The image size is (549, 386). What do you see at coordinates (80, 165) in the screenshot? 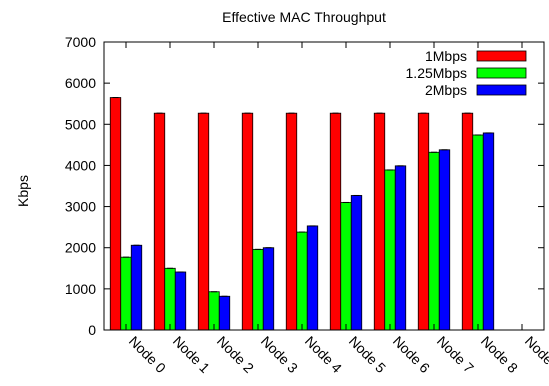
I see `y-tick-label: 4000` at bounding box center [80, 165].